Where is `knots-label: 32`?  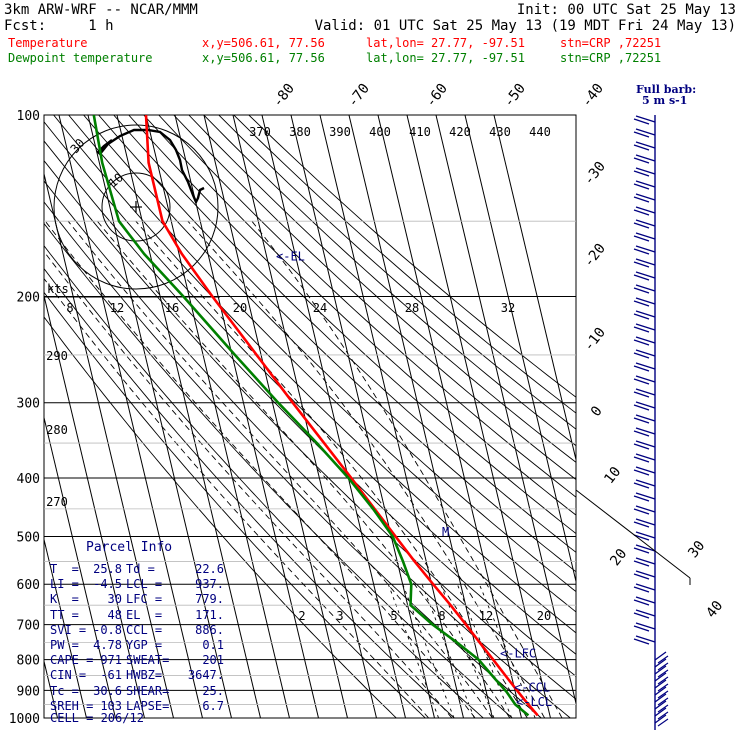 knots-label: 32 is located at coordinates (508, 308).